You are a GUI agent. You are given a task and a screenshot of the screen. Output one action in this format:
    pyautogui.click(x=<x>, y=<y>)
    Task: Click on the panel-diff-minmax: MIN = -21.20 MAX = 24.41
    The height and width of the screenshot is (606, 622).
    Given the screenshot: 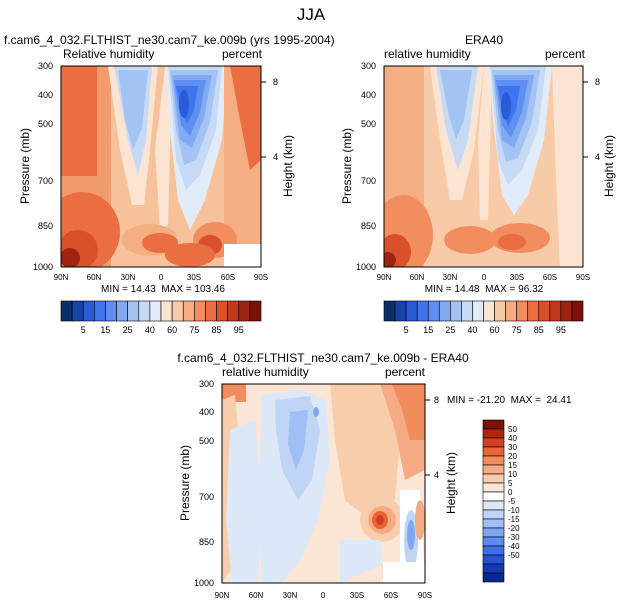 What is the action you would take?
    pyautogui.click(x=509, y=400)
    